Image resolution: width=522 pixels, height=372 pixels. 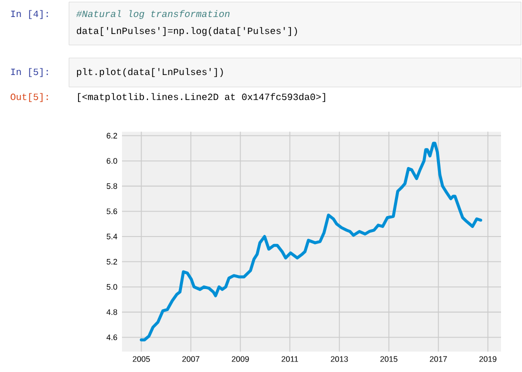 What do you see at coordinates (29, 72) in the screenshot?
I see `text: In [5]:` at bounding box center [29, 72].